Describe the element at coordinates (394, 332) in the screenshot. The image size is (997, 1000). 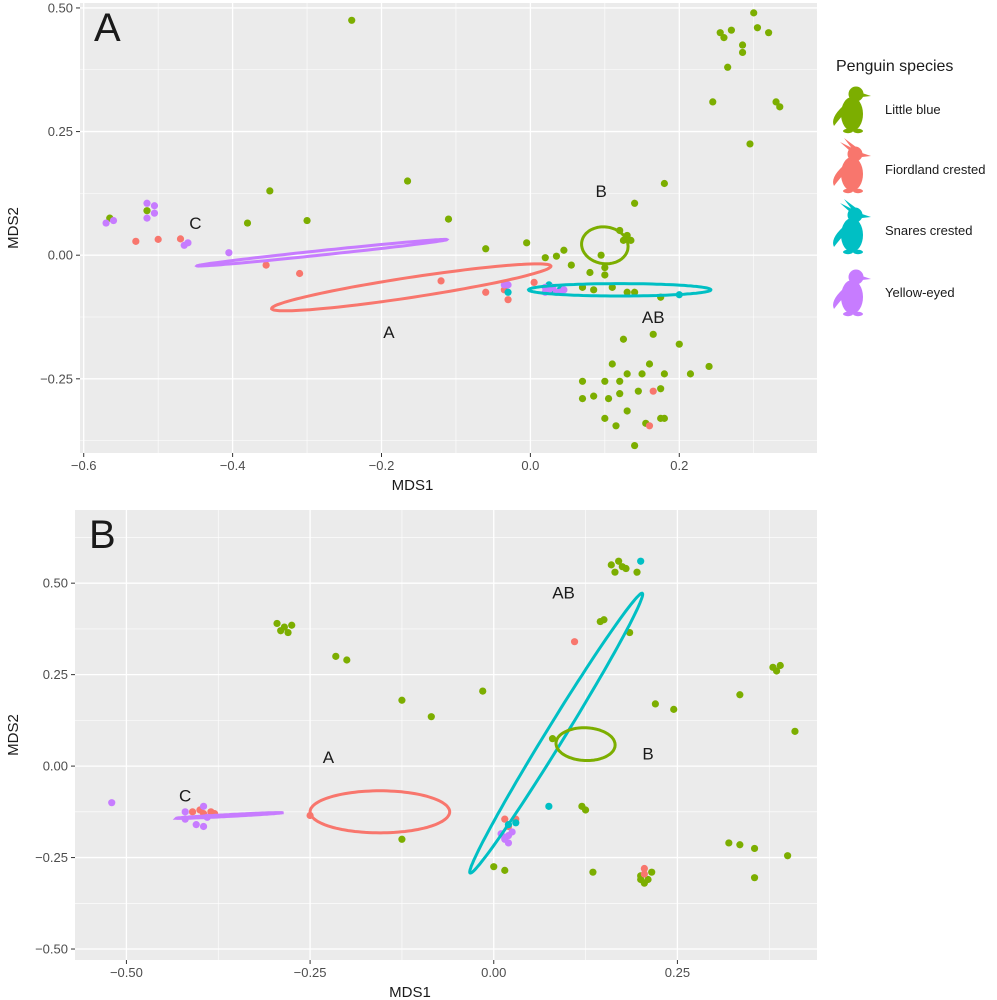
I see `series-fiordland-crested` at that location.